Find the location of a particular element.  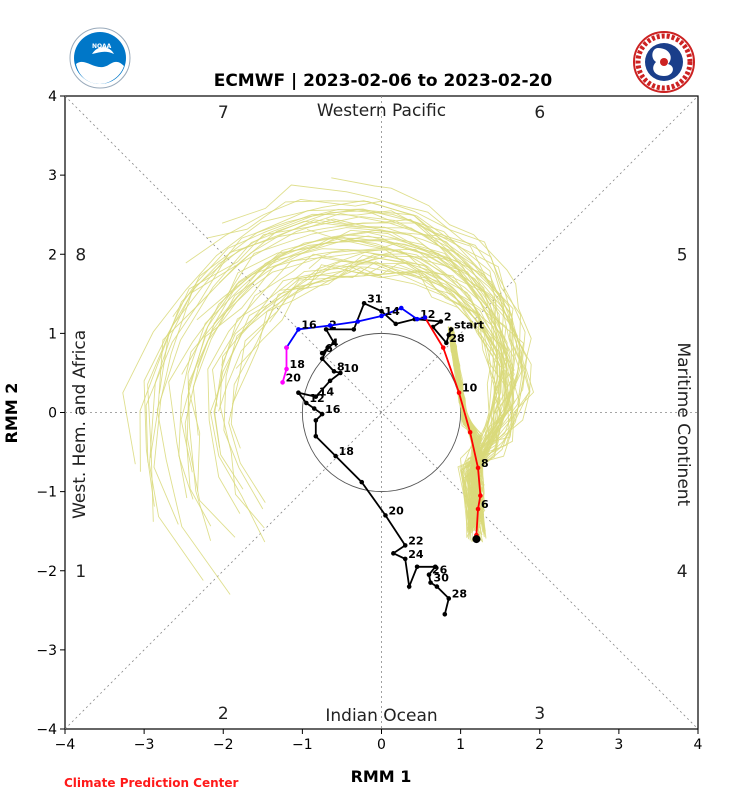

observed-path-day-label: 20 is located at coordinates (396, 510).